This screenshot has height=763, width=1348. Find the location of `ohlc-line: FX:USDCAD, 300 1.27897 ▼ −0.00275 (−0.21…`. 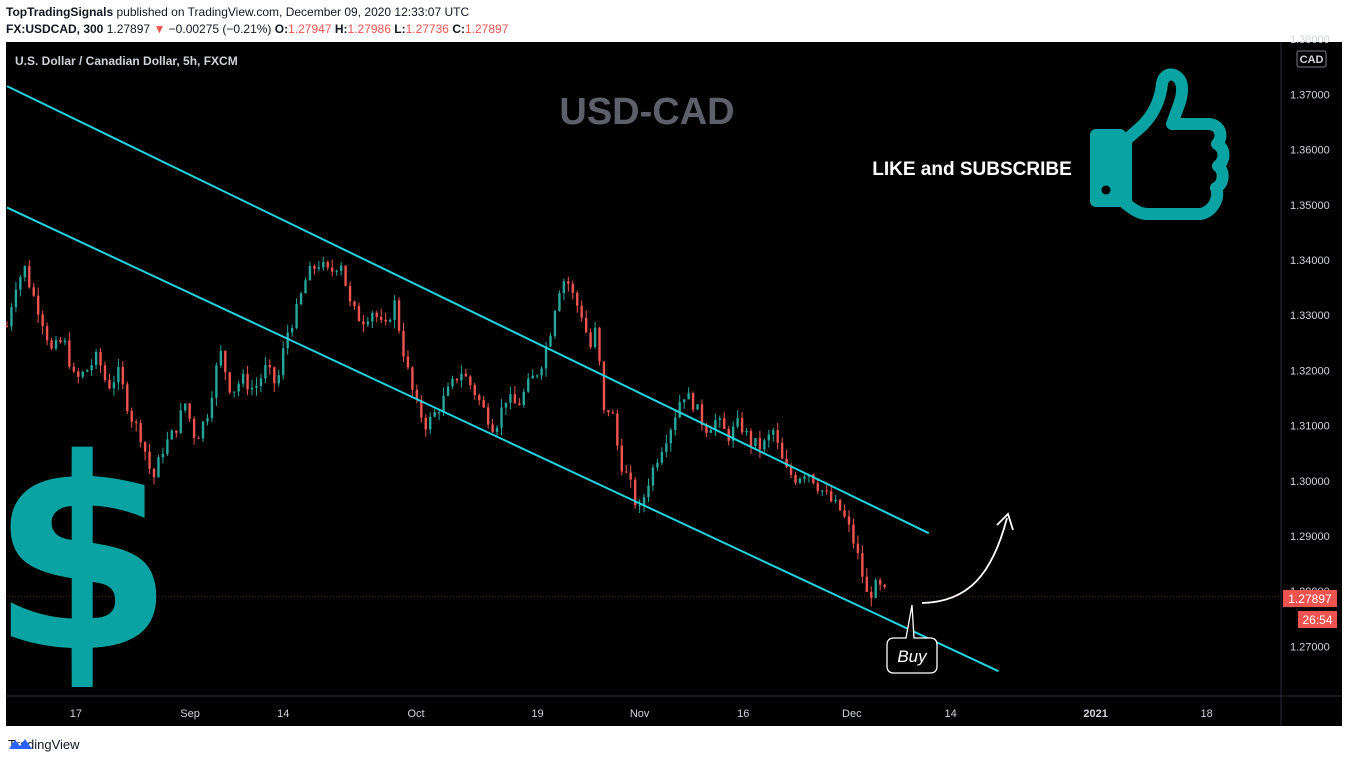

ohlc-line: FX:USDCAD, 300 1.27897 ▼ −0.00275 (−0.21… is located at coordinates (257, 29).